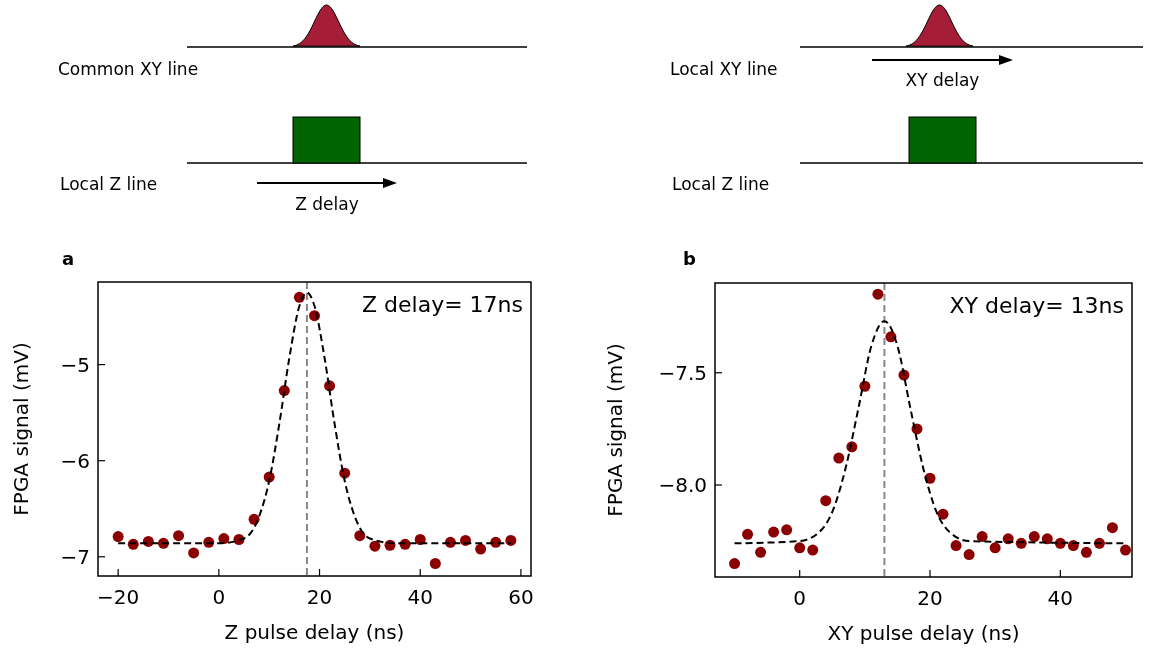  What do you see at coordinates (75, 460) in the screenshot?
I see `y-tick-label: −6` at bounding box center [75, 460].